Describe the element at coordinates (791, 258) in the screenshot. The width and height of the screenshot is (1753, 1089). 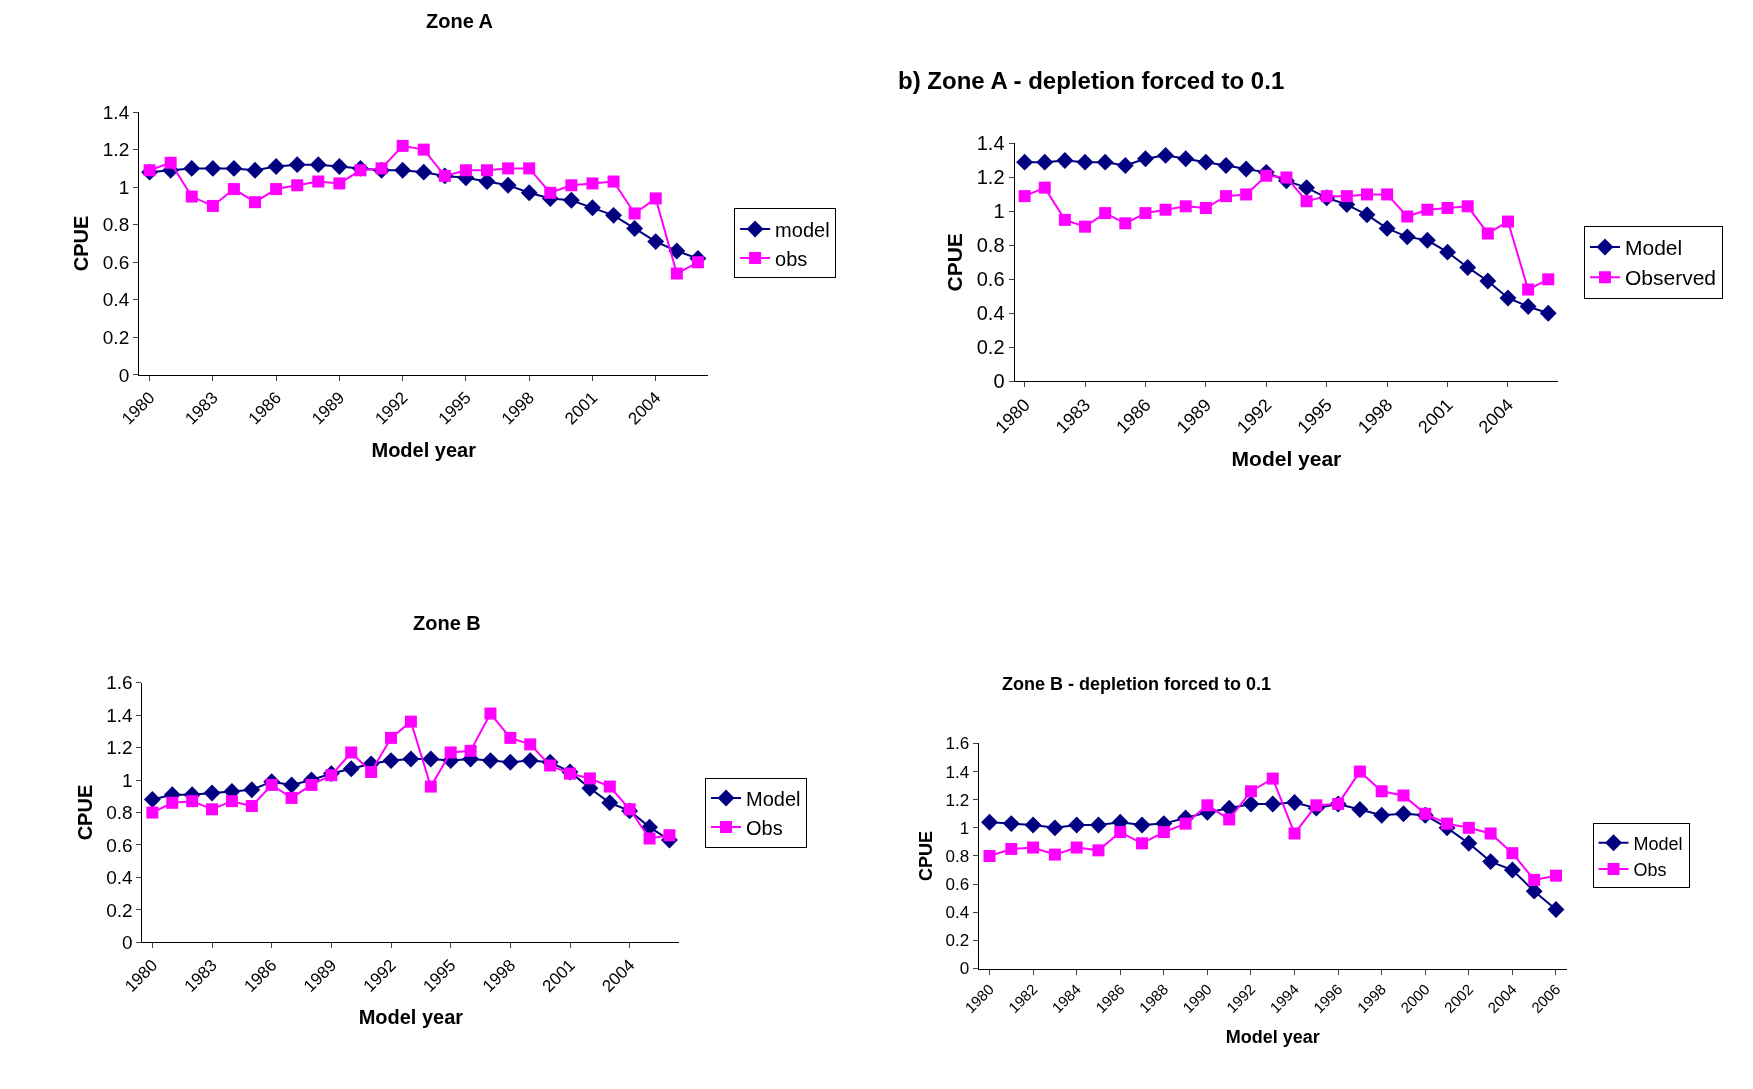
I see `legend-label: obs` at that location.